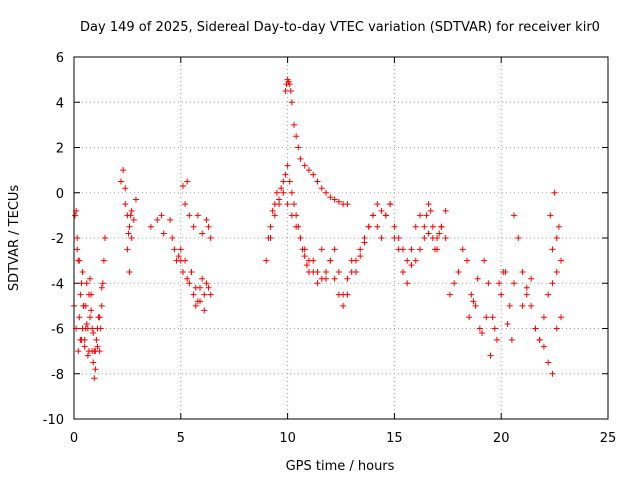 This screenshot has width=640, height=480. Describe the element at coordinates (60, 194) in the screenshot. I see `y-tick-label: 0` at that location.